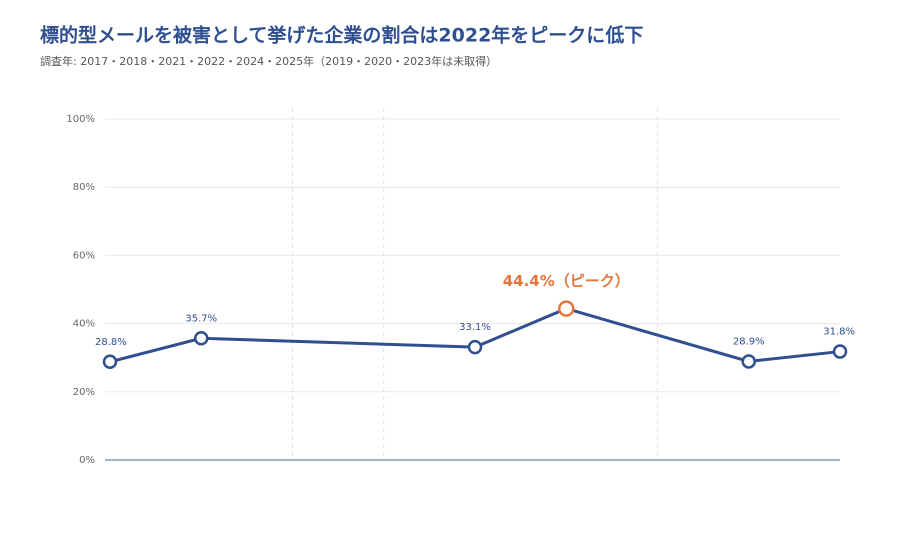  Describe the element at coordinates (84, 324) in the screenshot. I see `y-tick-label: 40%` at that location.